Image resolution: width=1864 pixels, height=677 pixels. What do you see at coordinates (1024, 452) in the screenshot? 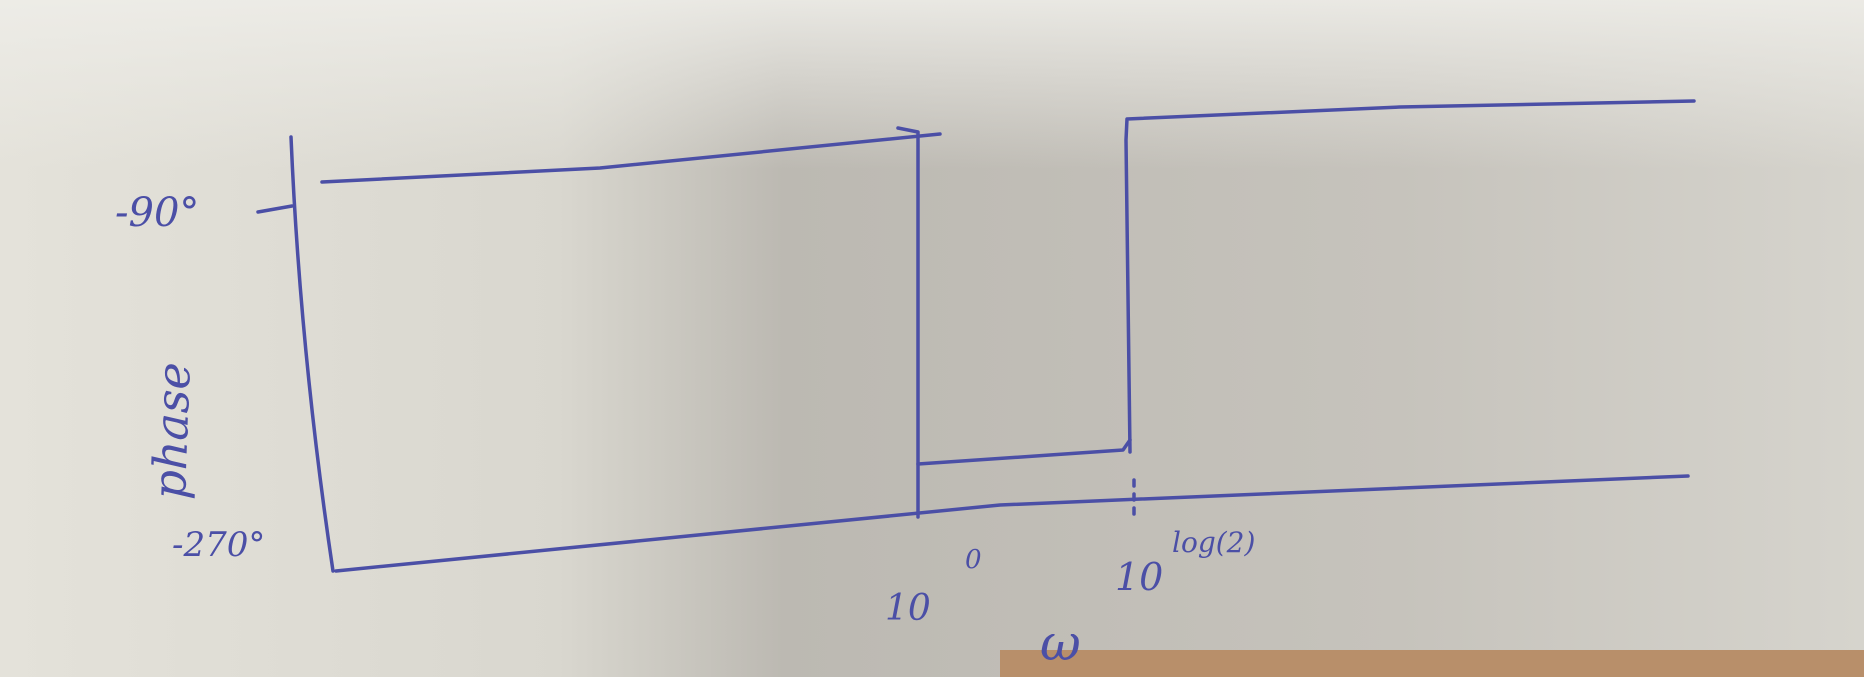
I see `phase-low` at bounding box center [1024, 452].